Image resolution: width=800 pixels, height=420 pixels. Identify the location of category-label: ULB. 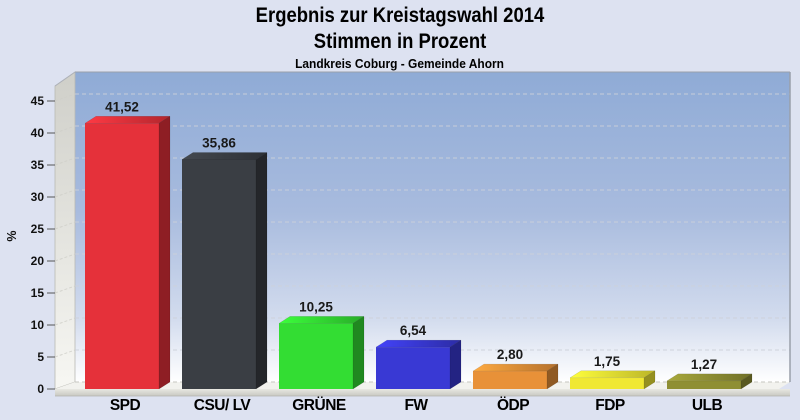
(707, 405).